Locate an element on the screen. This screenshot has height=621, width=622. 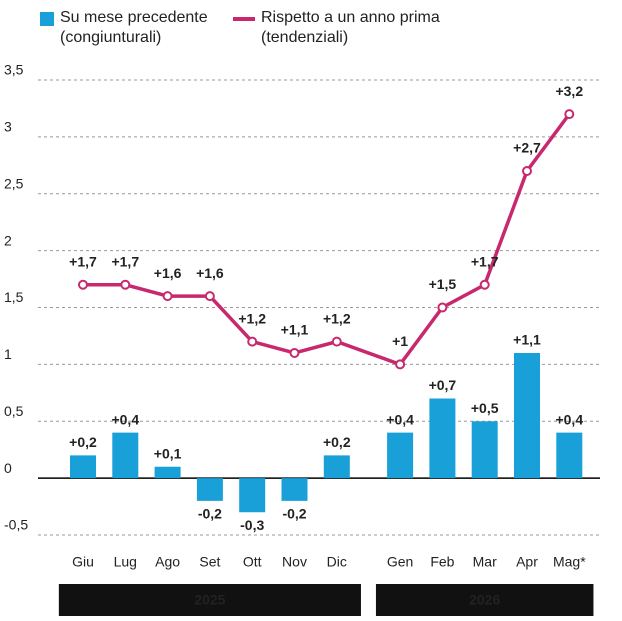
line-value-label: +1 is located at coordinates (400, 341).